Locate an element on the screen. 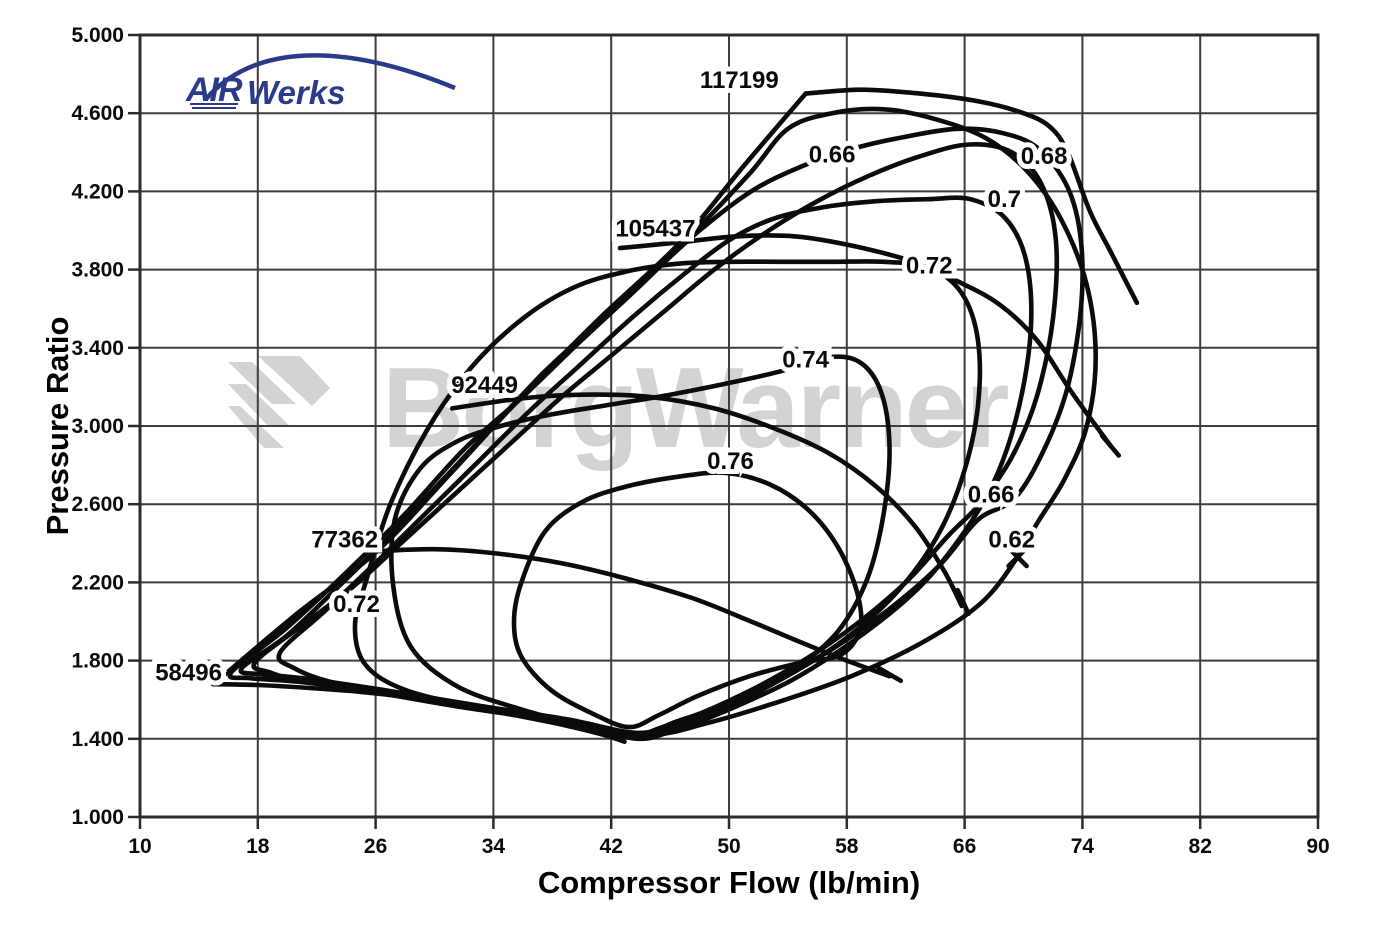 This screenshot has width=1400, height=930. borgwarner-ribbon-icon is located at coordinates (279, 402).